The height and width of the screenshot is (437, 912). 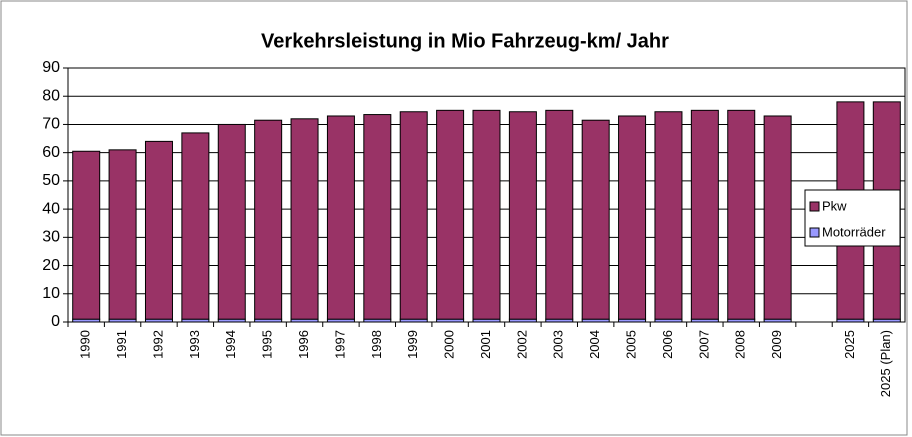 I want to click on x-tick-label: 2006, so click(x=667, y=344).